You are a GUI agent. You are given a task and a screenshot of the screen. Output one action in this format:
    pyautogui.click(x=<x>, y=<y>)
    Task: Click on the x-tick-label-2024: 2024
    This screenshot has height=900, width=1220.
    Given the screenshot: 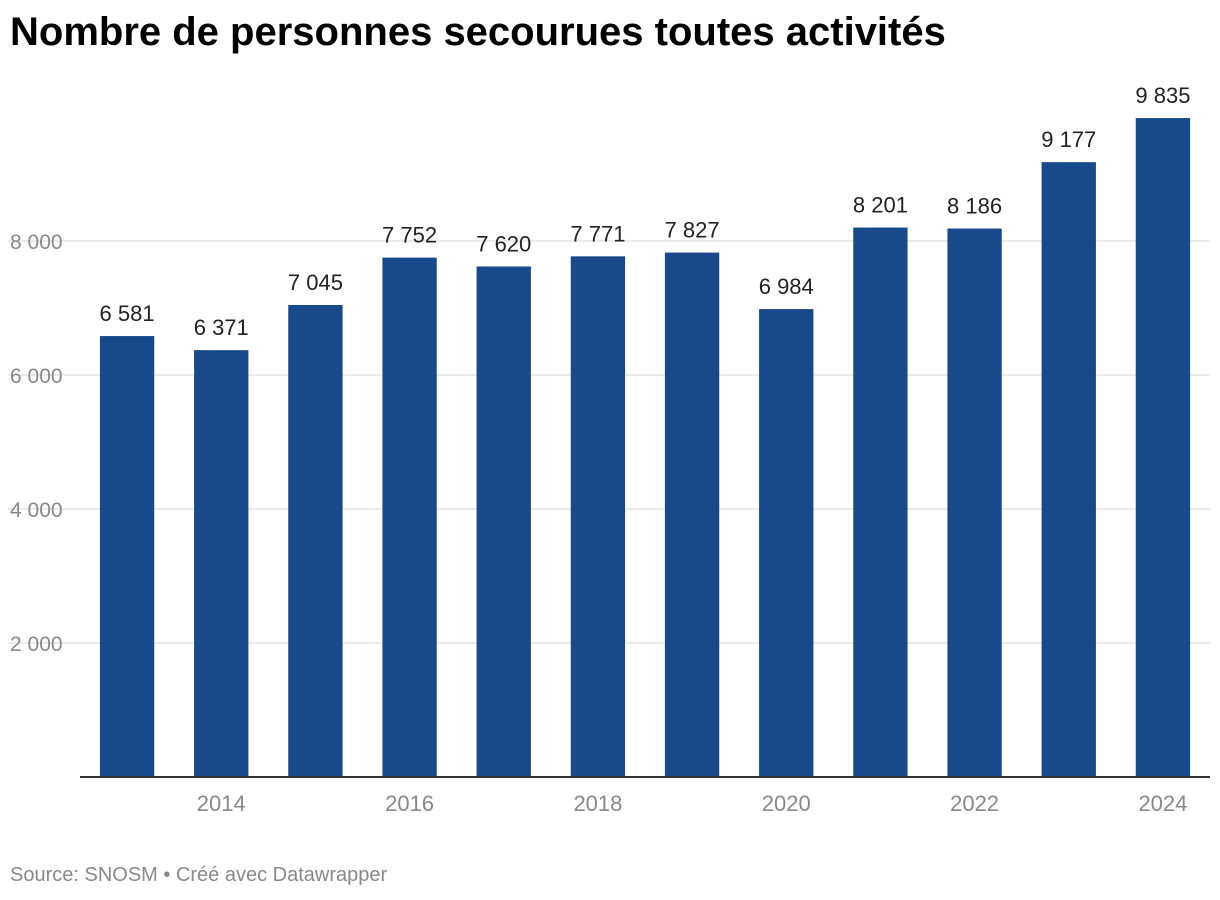 What is the action you would take?
    pyautogui.click(x=1162, y=803)
    